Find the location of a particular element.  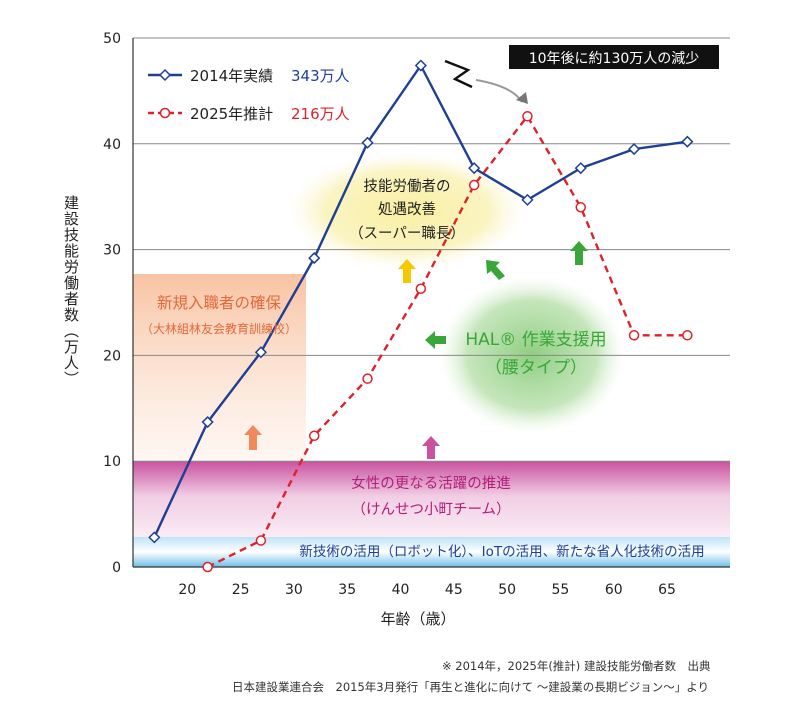

arrow-left-green is located at coordinates (435, 340).